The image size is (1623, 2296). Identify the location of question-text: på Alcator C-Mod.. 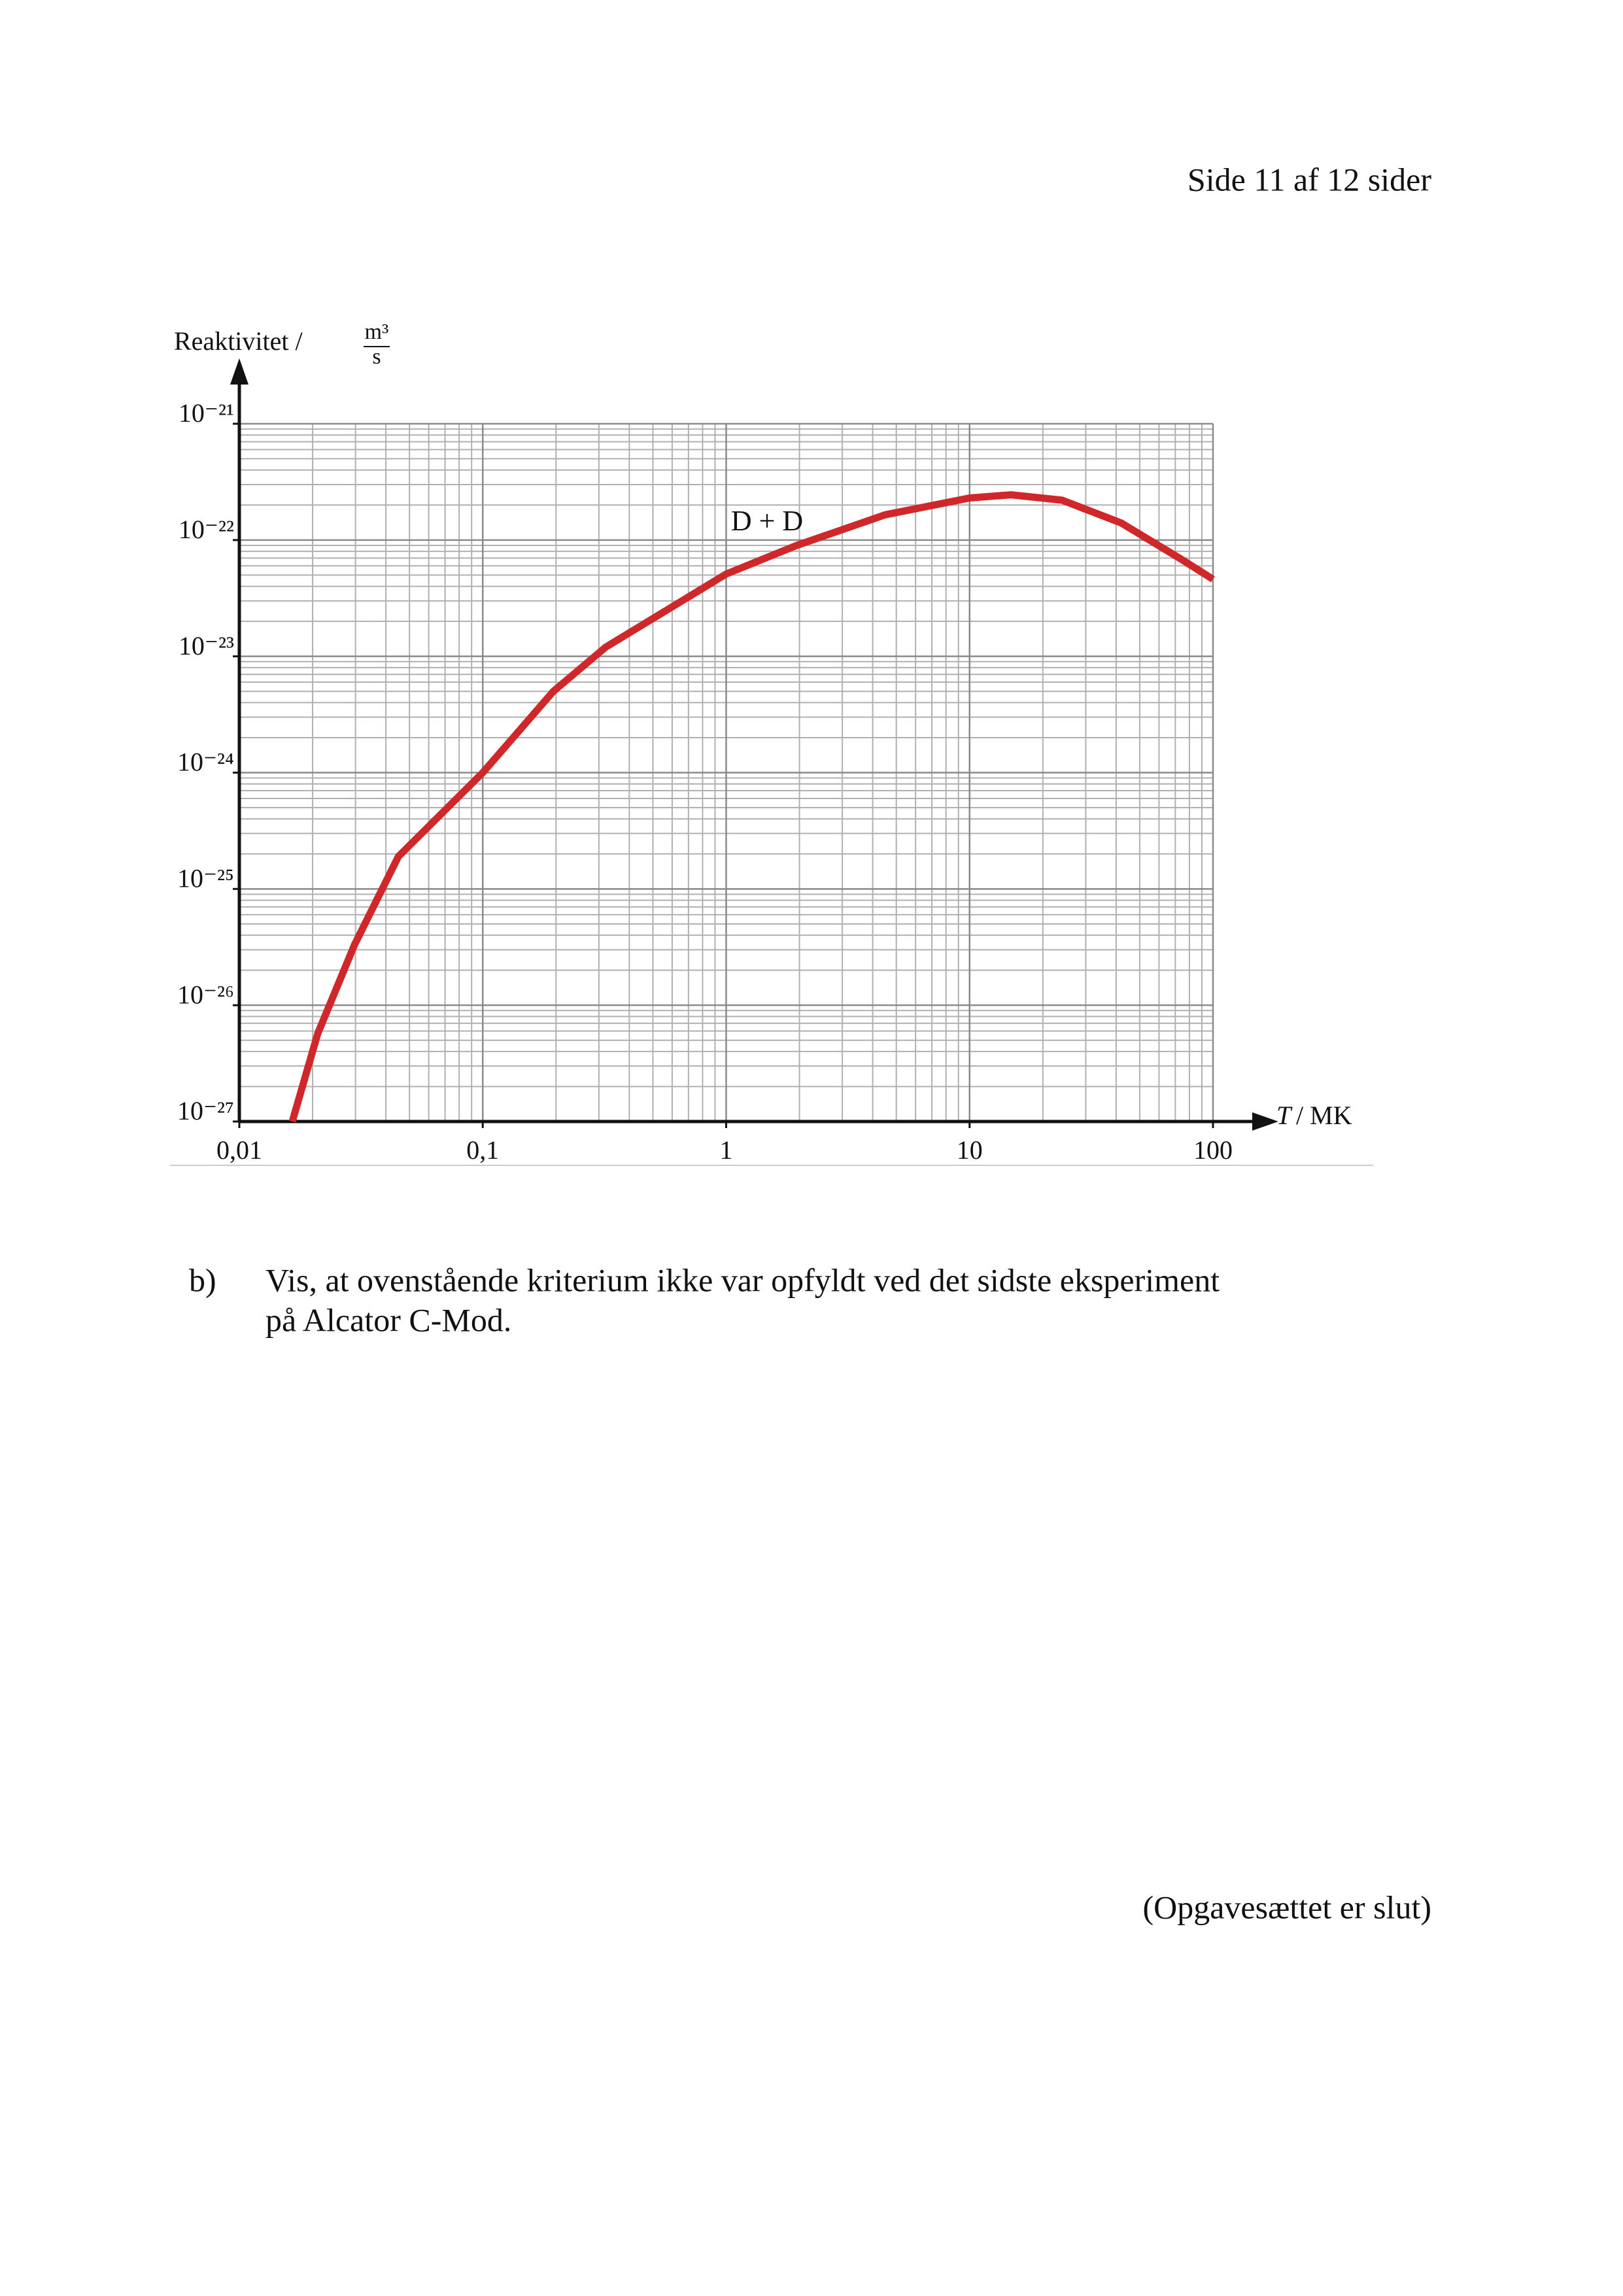
(388, 1319).